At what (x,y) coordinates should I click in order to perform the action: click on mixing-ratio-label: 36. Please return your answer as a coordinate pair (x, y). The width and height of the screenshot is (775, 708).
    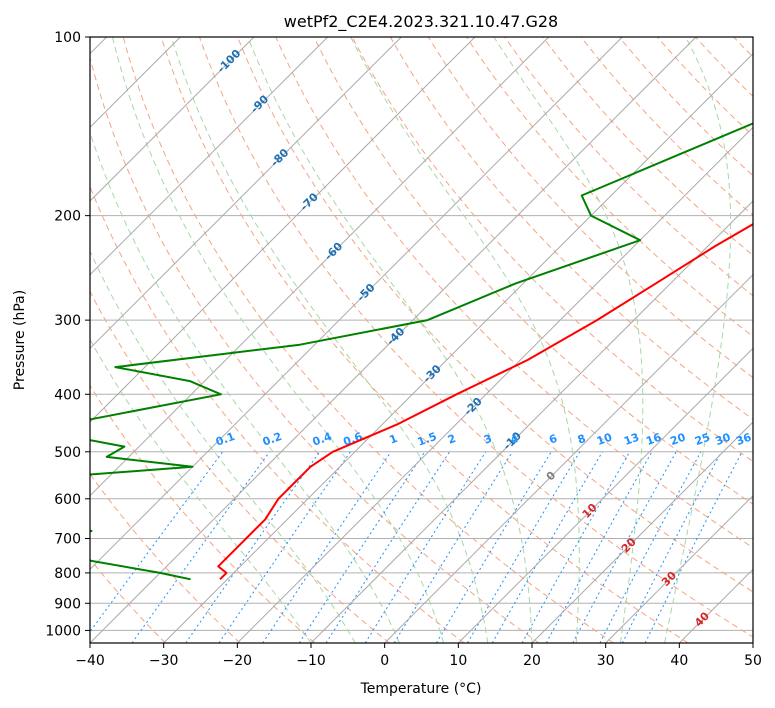
    Looking at the image, I should click on (743, 439).